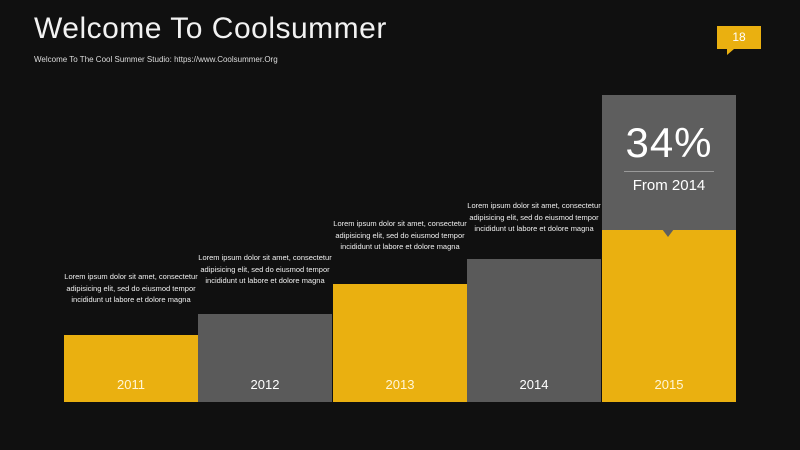  Describe the element at coordinates (534, 330) in the screenshot. I see `bar-2014: 2014` at that location.